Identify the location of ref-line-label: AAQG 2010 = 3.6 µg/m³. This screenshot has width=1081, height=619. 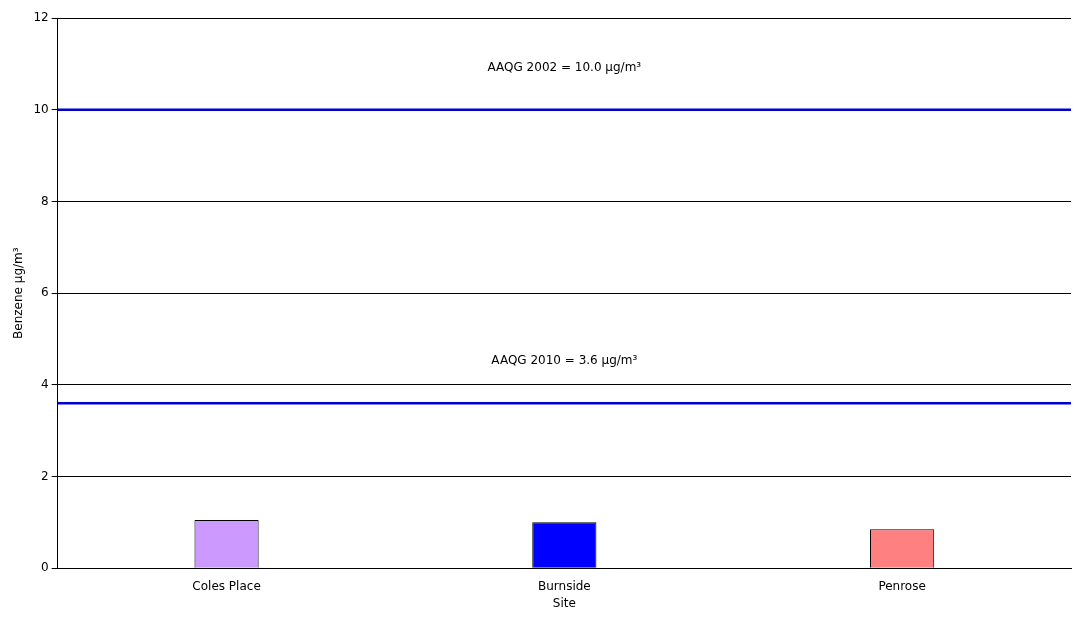
(564, 360).